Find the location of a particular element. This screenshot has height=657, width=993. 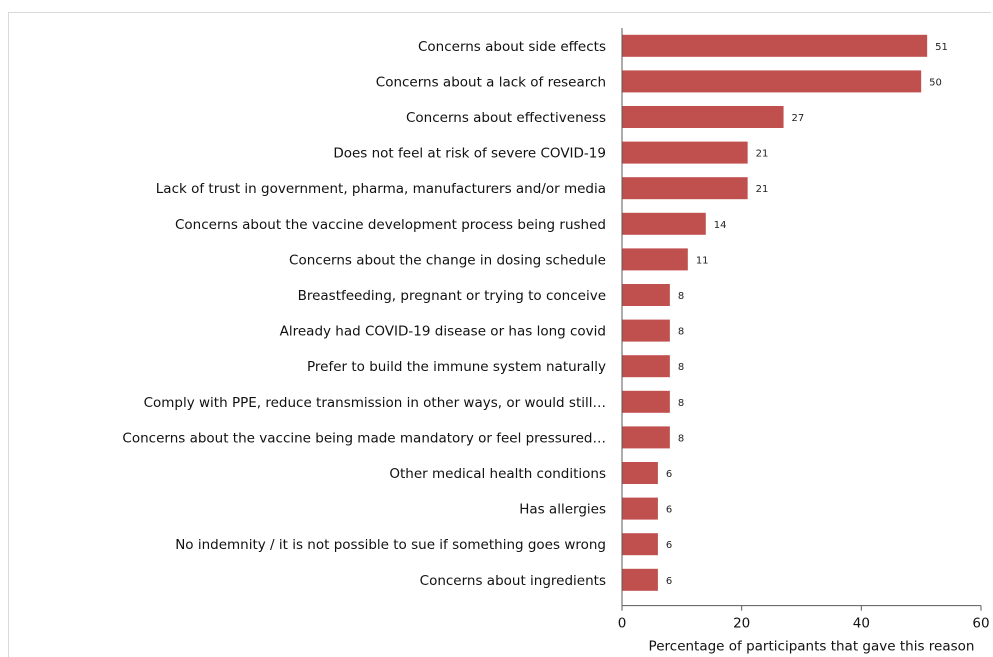

x-tick-label: 40 is located at coordinates (861, 624).